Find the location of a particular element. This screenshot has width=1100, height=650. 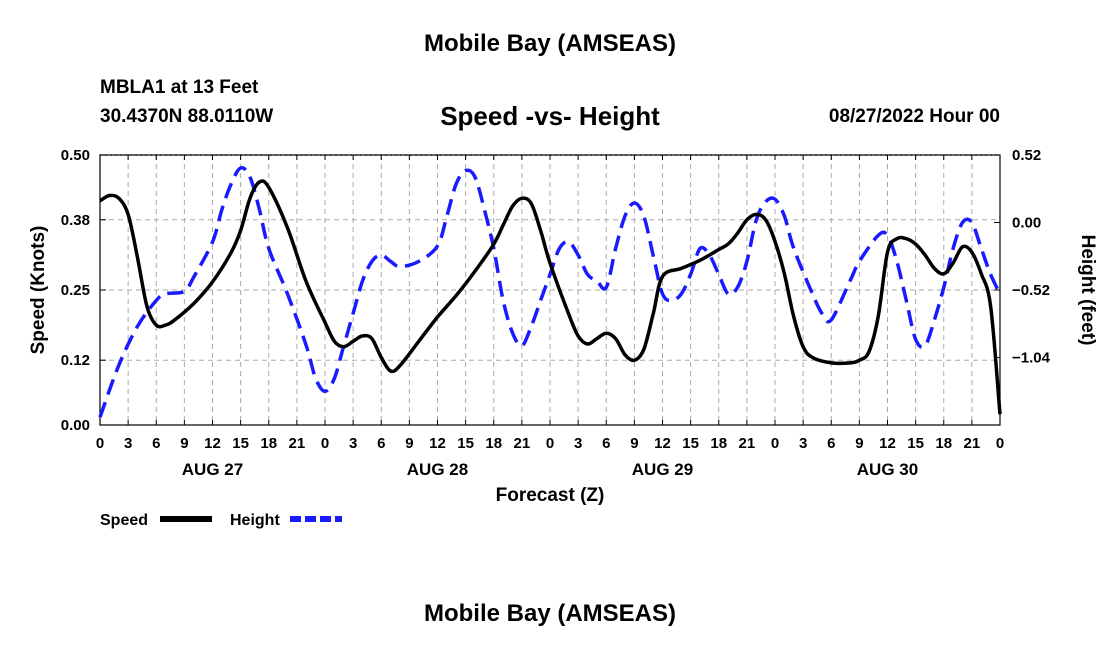

forecast-datetime: 08/27/2022 Hour 00 is located at coordinates (914, 116).